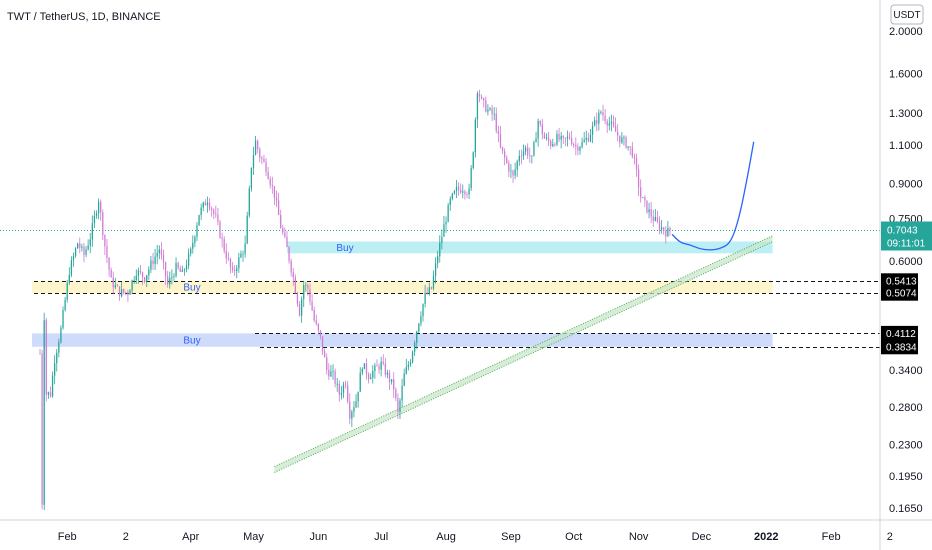  I want to click on projection-curve, so click(713, 196).